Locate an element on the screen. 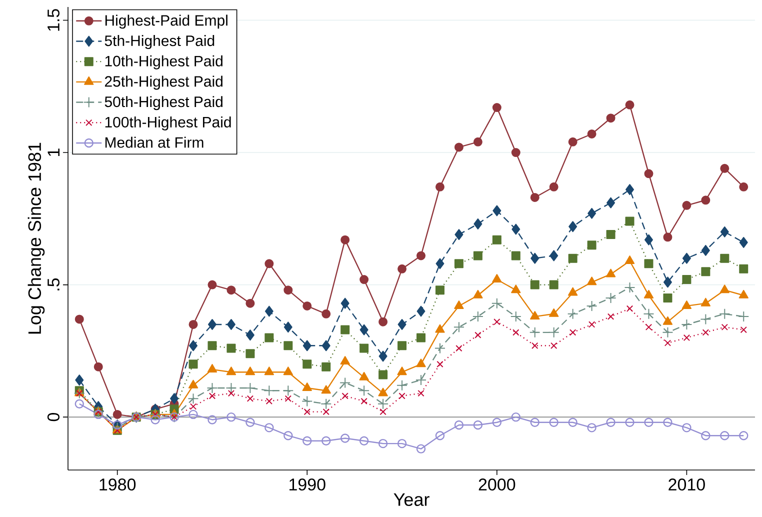 Image resolution: width=762 pixels, height=517 pixels. y-axis-title: Log Change Since 1981 is located at coordinates (36, 238).